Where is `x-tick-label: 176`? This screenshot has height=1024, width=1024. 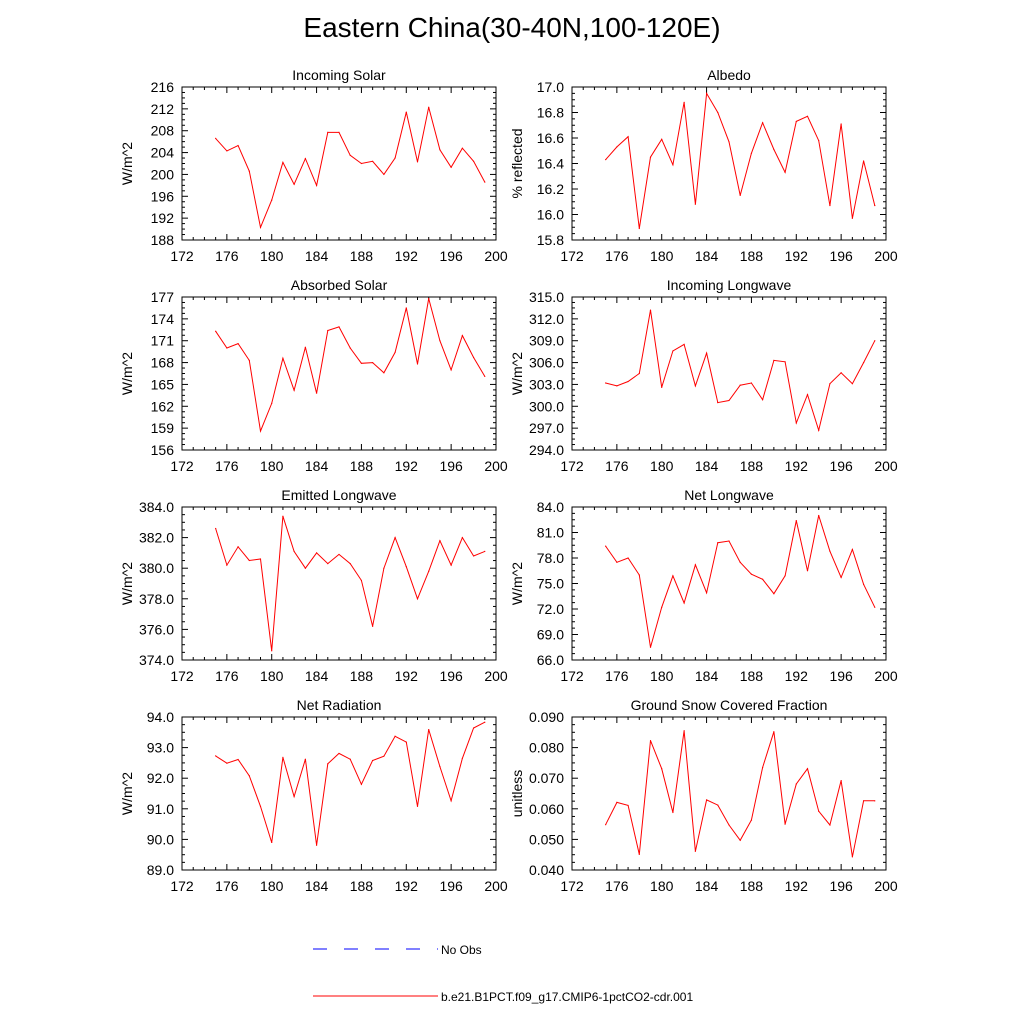 x-tick-label: 176 is located at coordinates (617, 886).